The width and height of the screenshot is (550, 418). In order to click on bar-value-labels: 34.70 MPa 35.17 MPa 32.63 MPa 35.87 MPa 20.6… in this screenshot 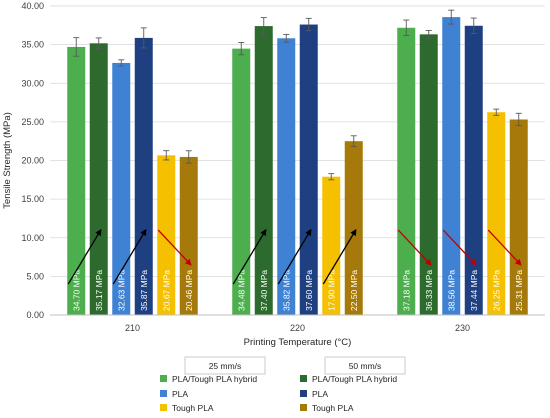, I will do `click(297, 290)`.